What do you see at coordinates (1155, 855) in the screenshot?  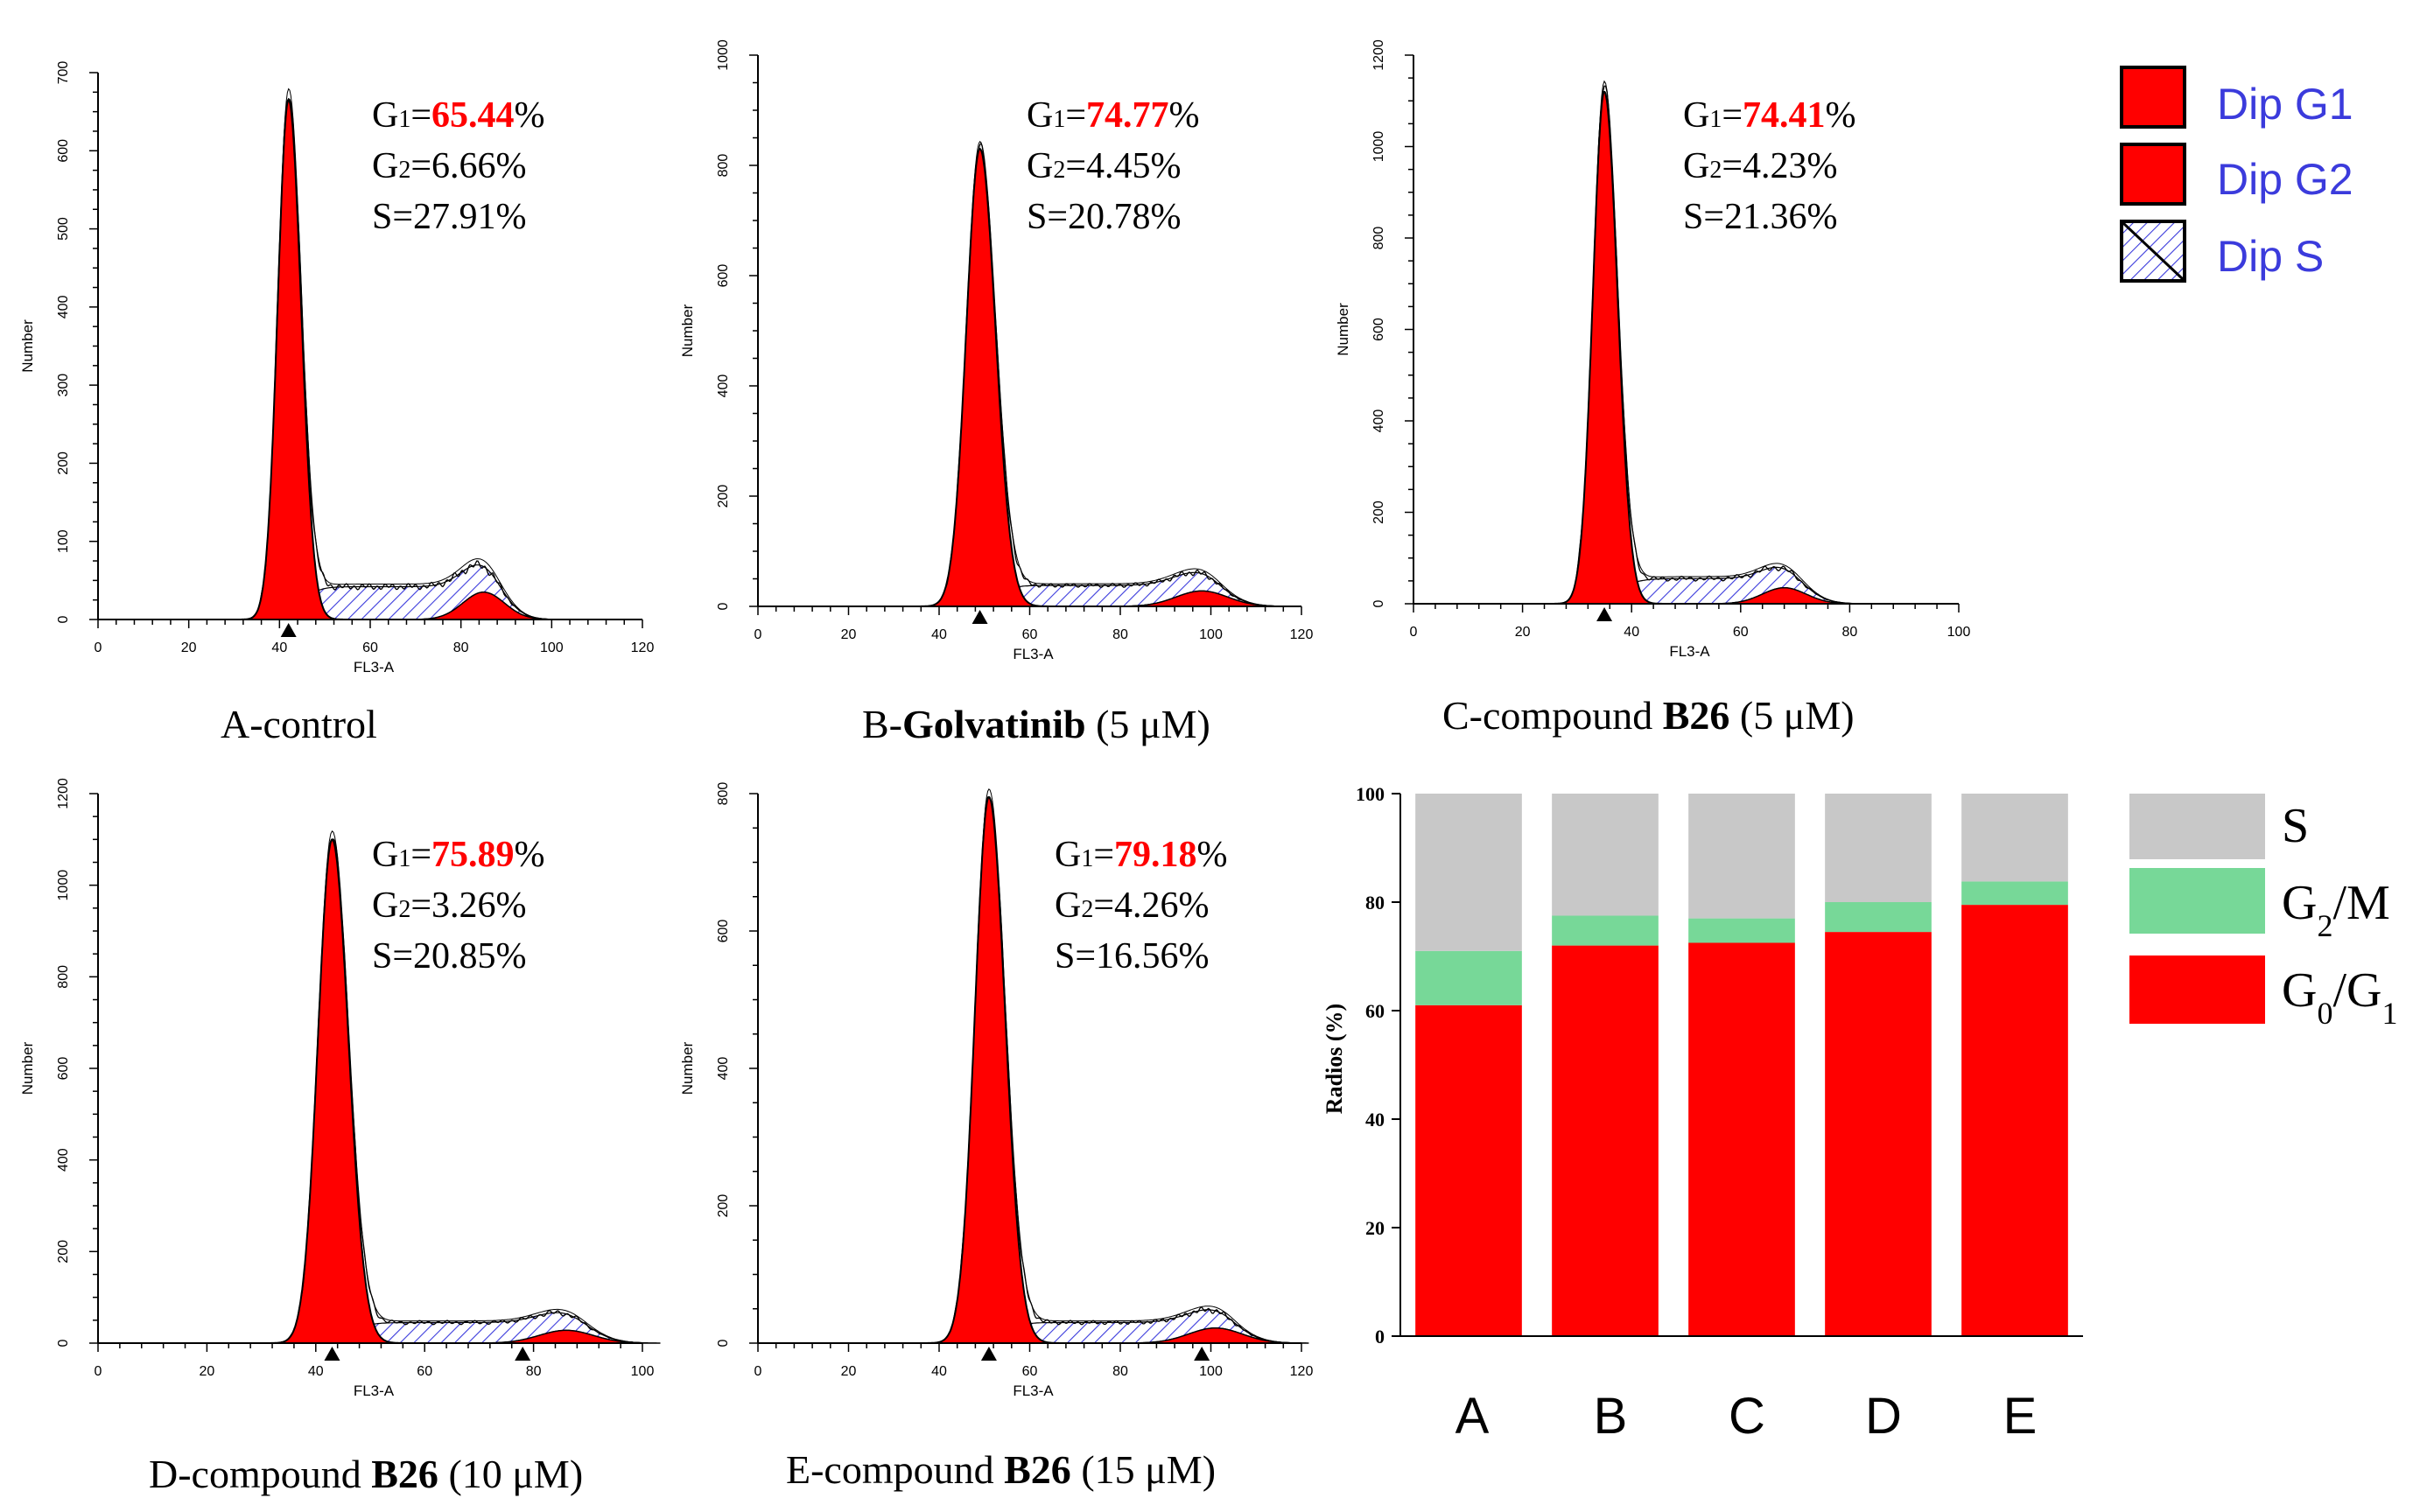 I see `stat-g1-value: 79.18` at bounding box center [1155, 855].